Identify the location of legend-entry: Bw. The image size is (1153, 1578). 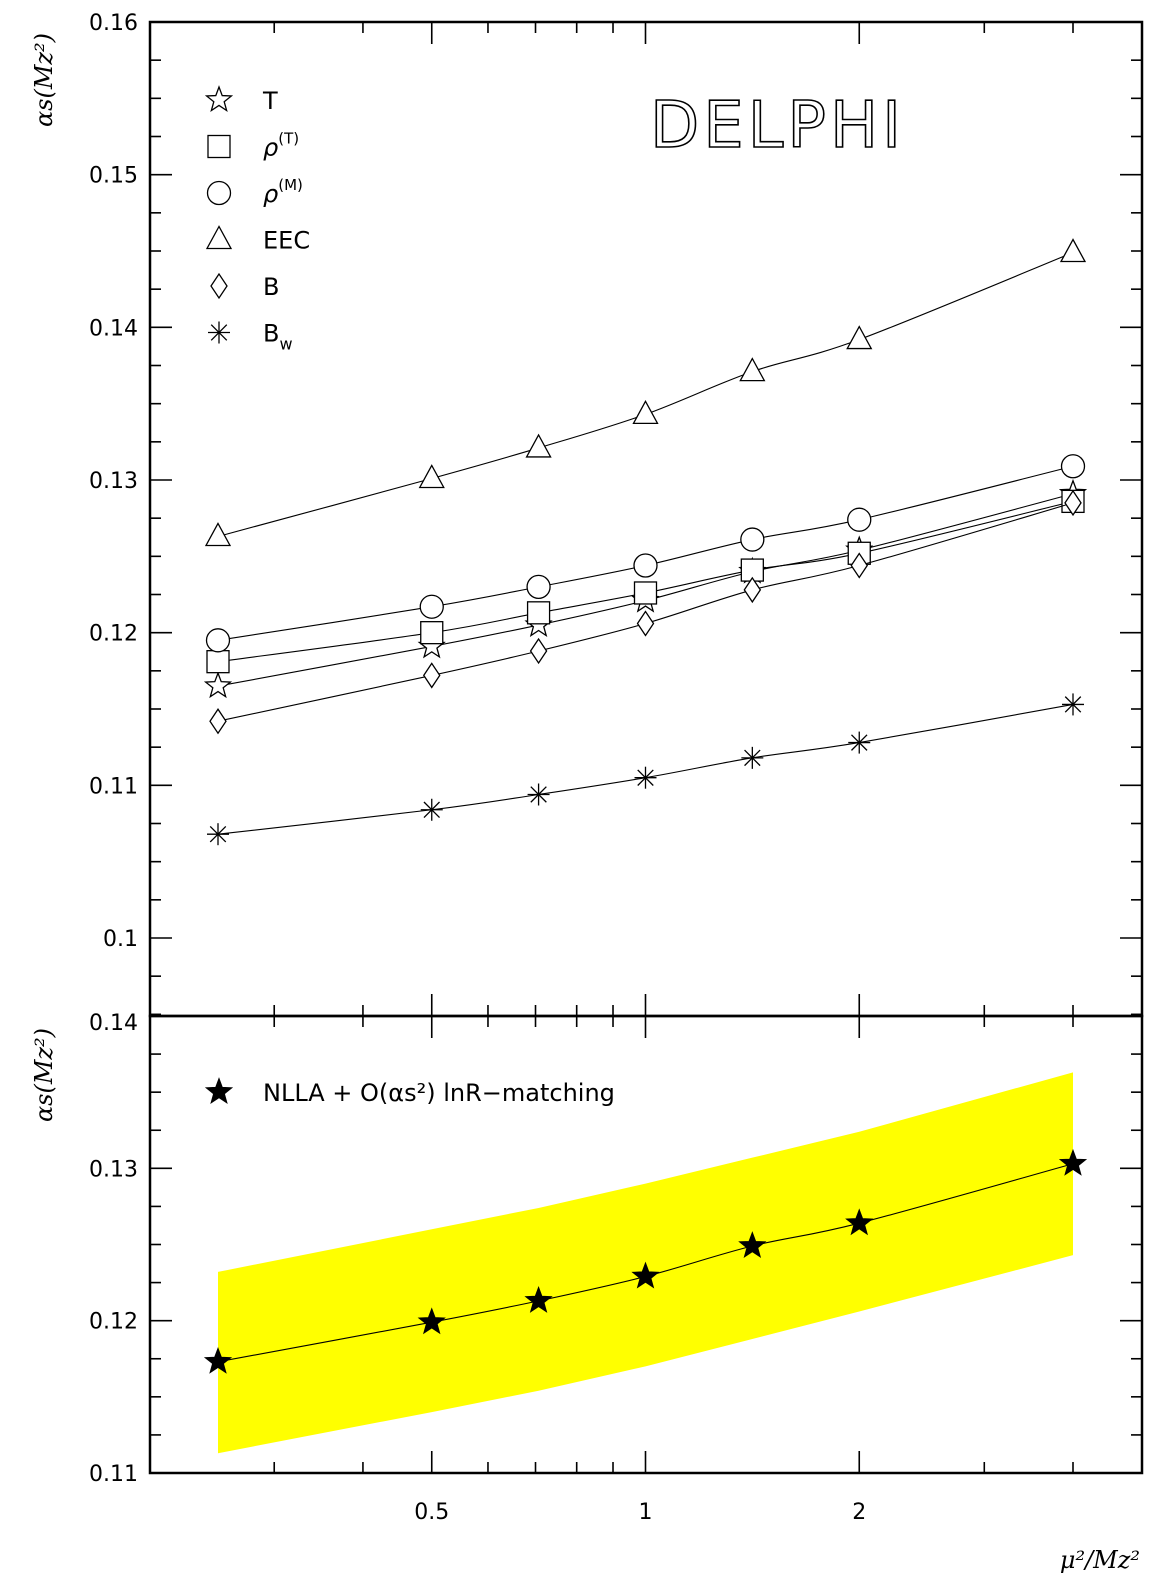
(250, 337).